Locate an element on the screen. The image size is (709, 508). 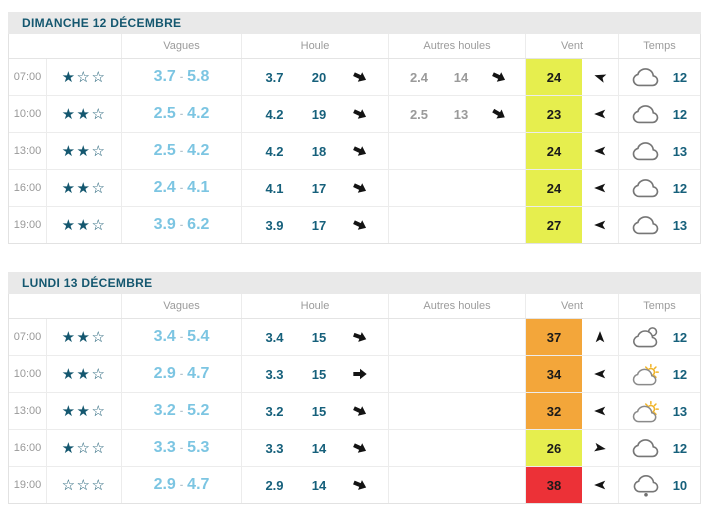
column-header-autres-houles: Autres houles is located at coordinates (456, 46).